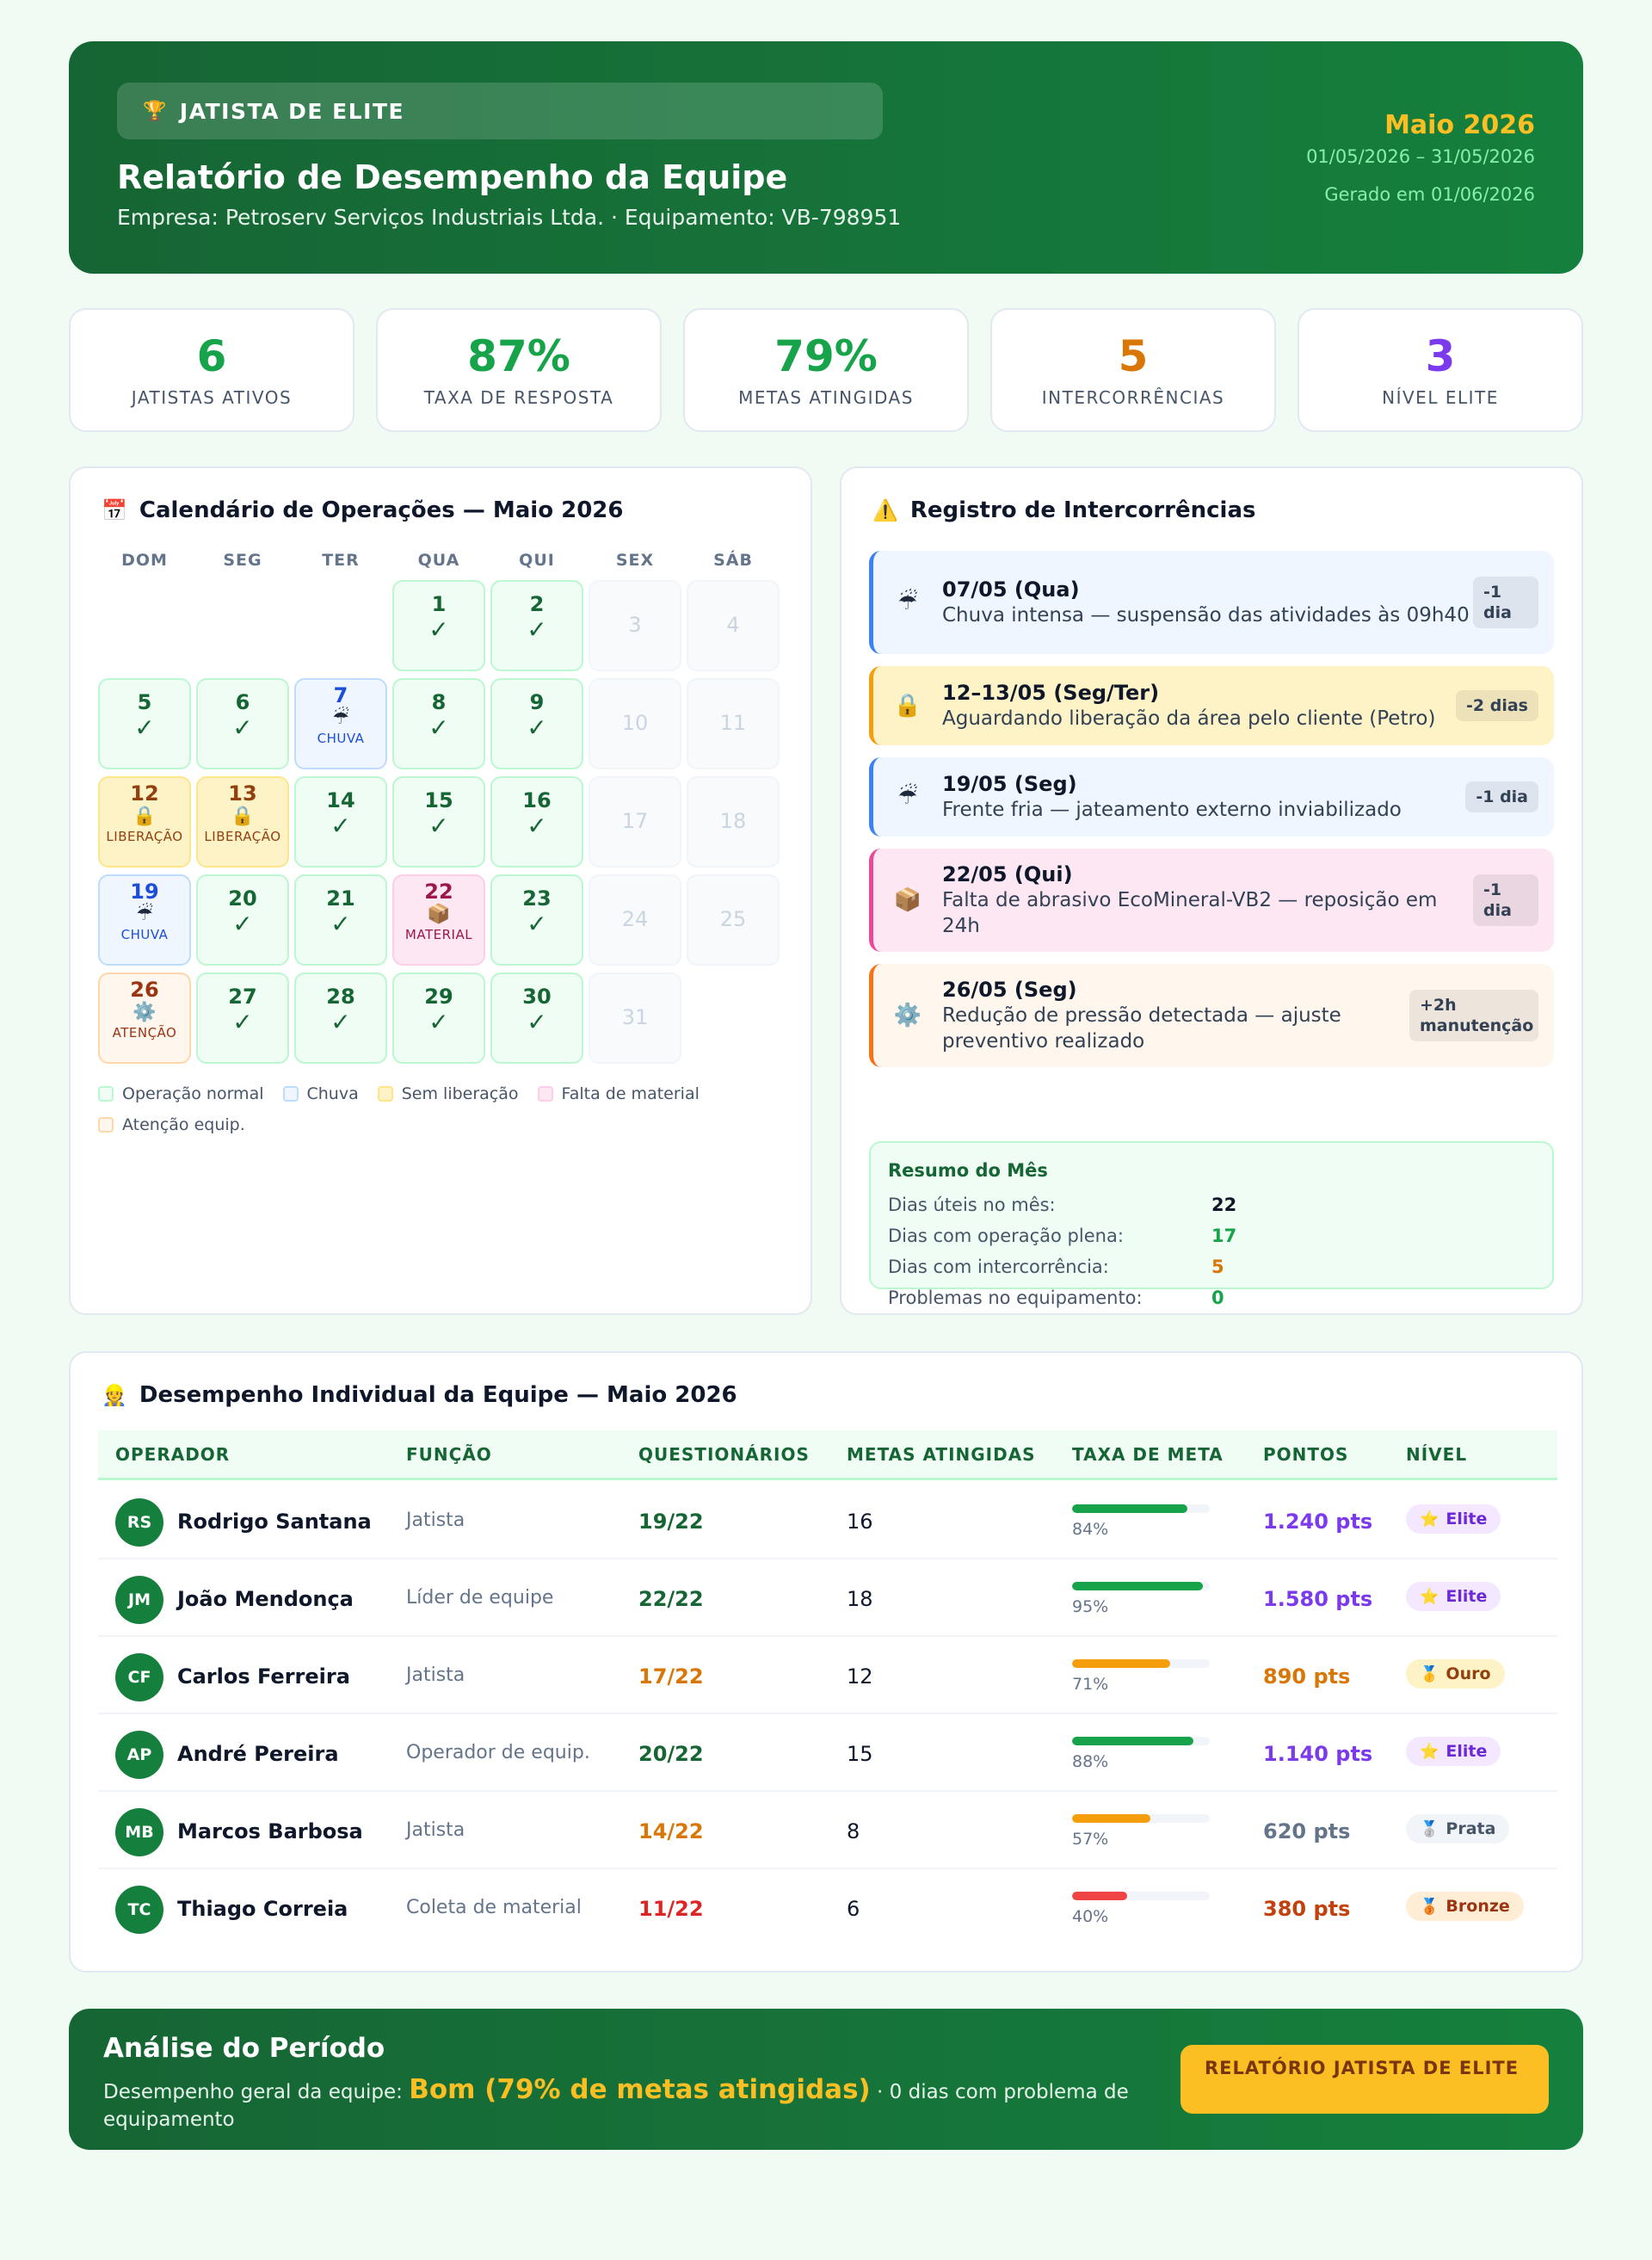  I want to click on calendar-day: 6 ✓, so click(242, 723).